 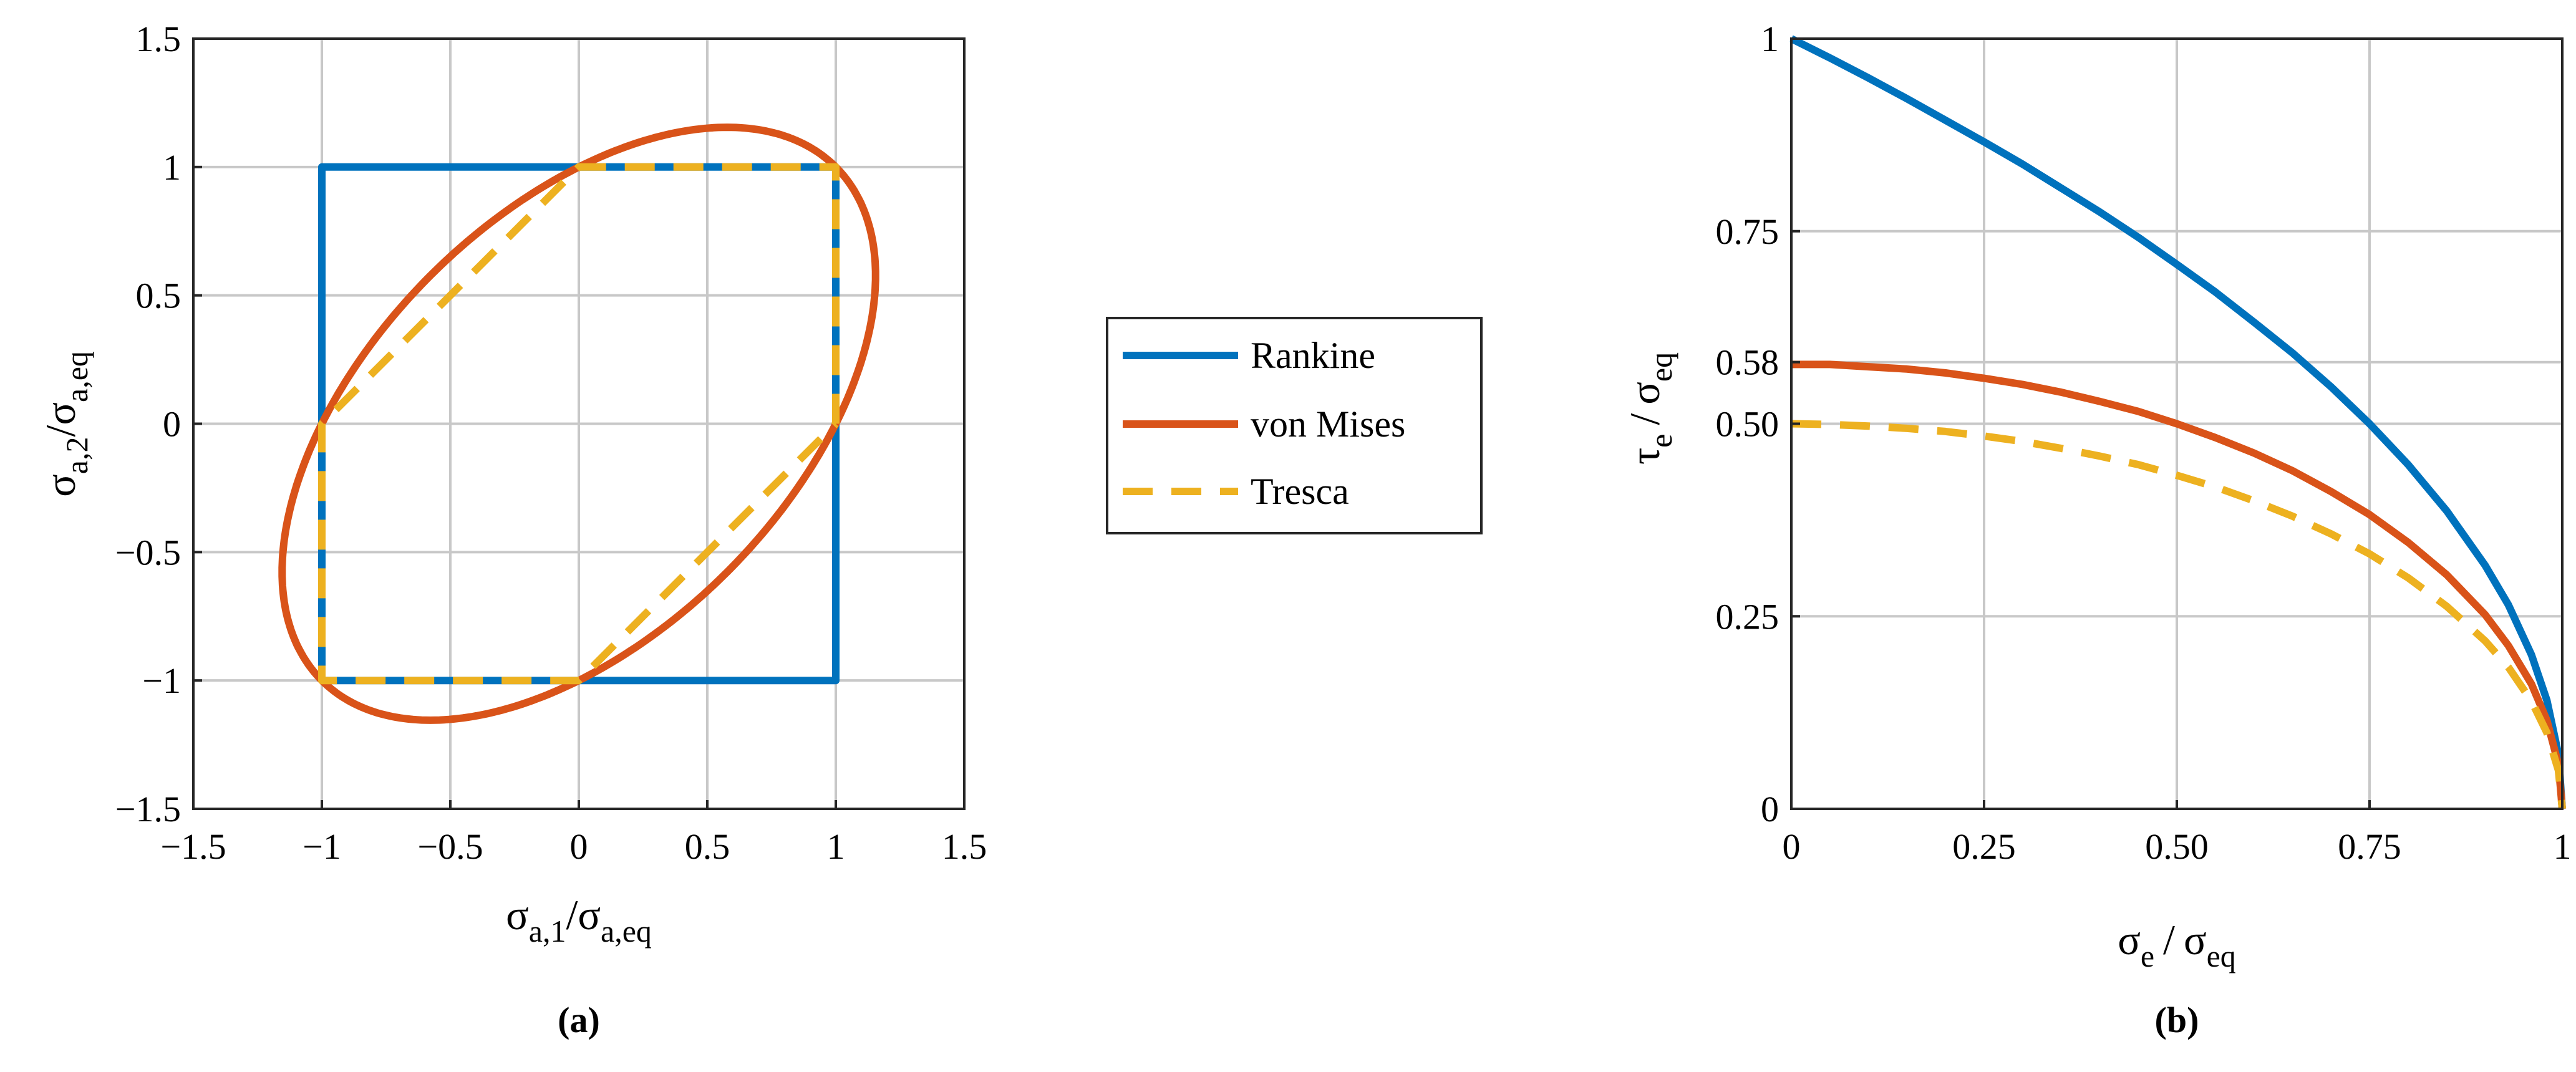 I want to click on panel-b-x-tick-label: 0, so click(x=1792, y=847).